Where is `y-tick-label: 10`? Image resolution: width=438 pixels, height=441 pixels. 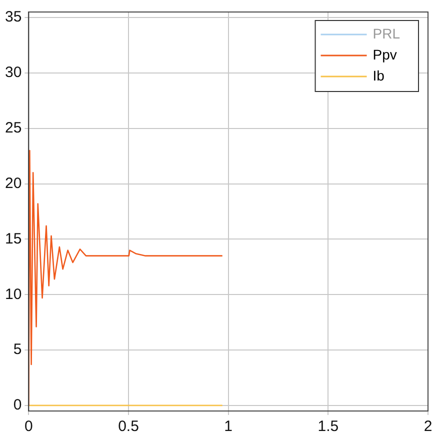
y-tick-label: 10 is located at coordinates (13, 294).